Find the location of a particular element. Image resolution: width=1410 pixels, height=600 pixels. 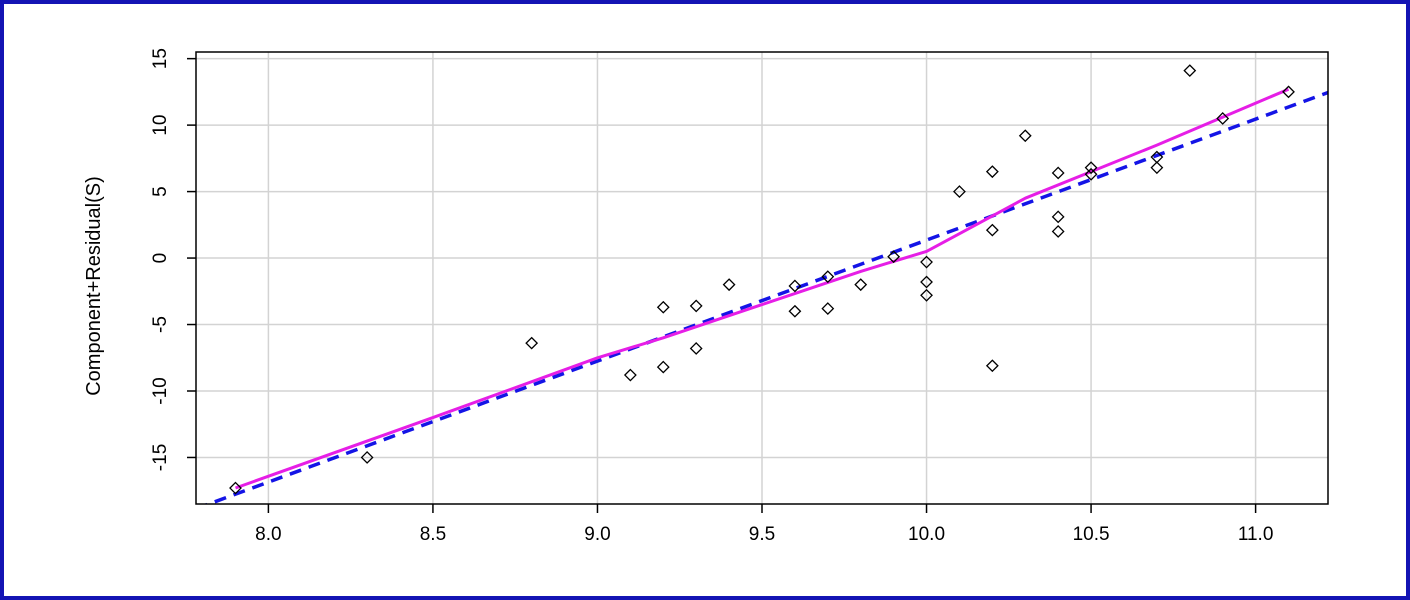

x-tick-label: 9.5 is located at coordinates (762, 534).